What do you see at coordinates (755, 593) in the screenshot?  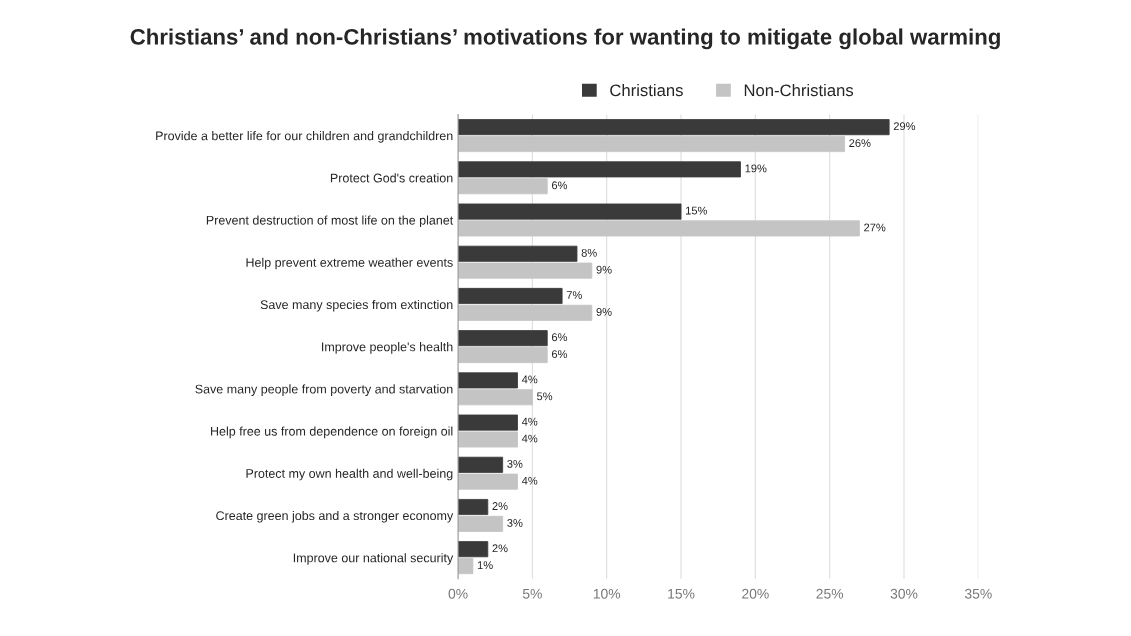 I see `x-tick-label: 20%` at bounding box center [755, 593].